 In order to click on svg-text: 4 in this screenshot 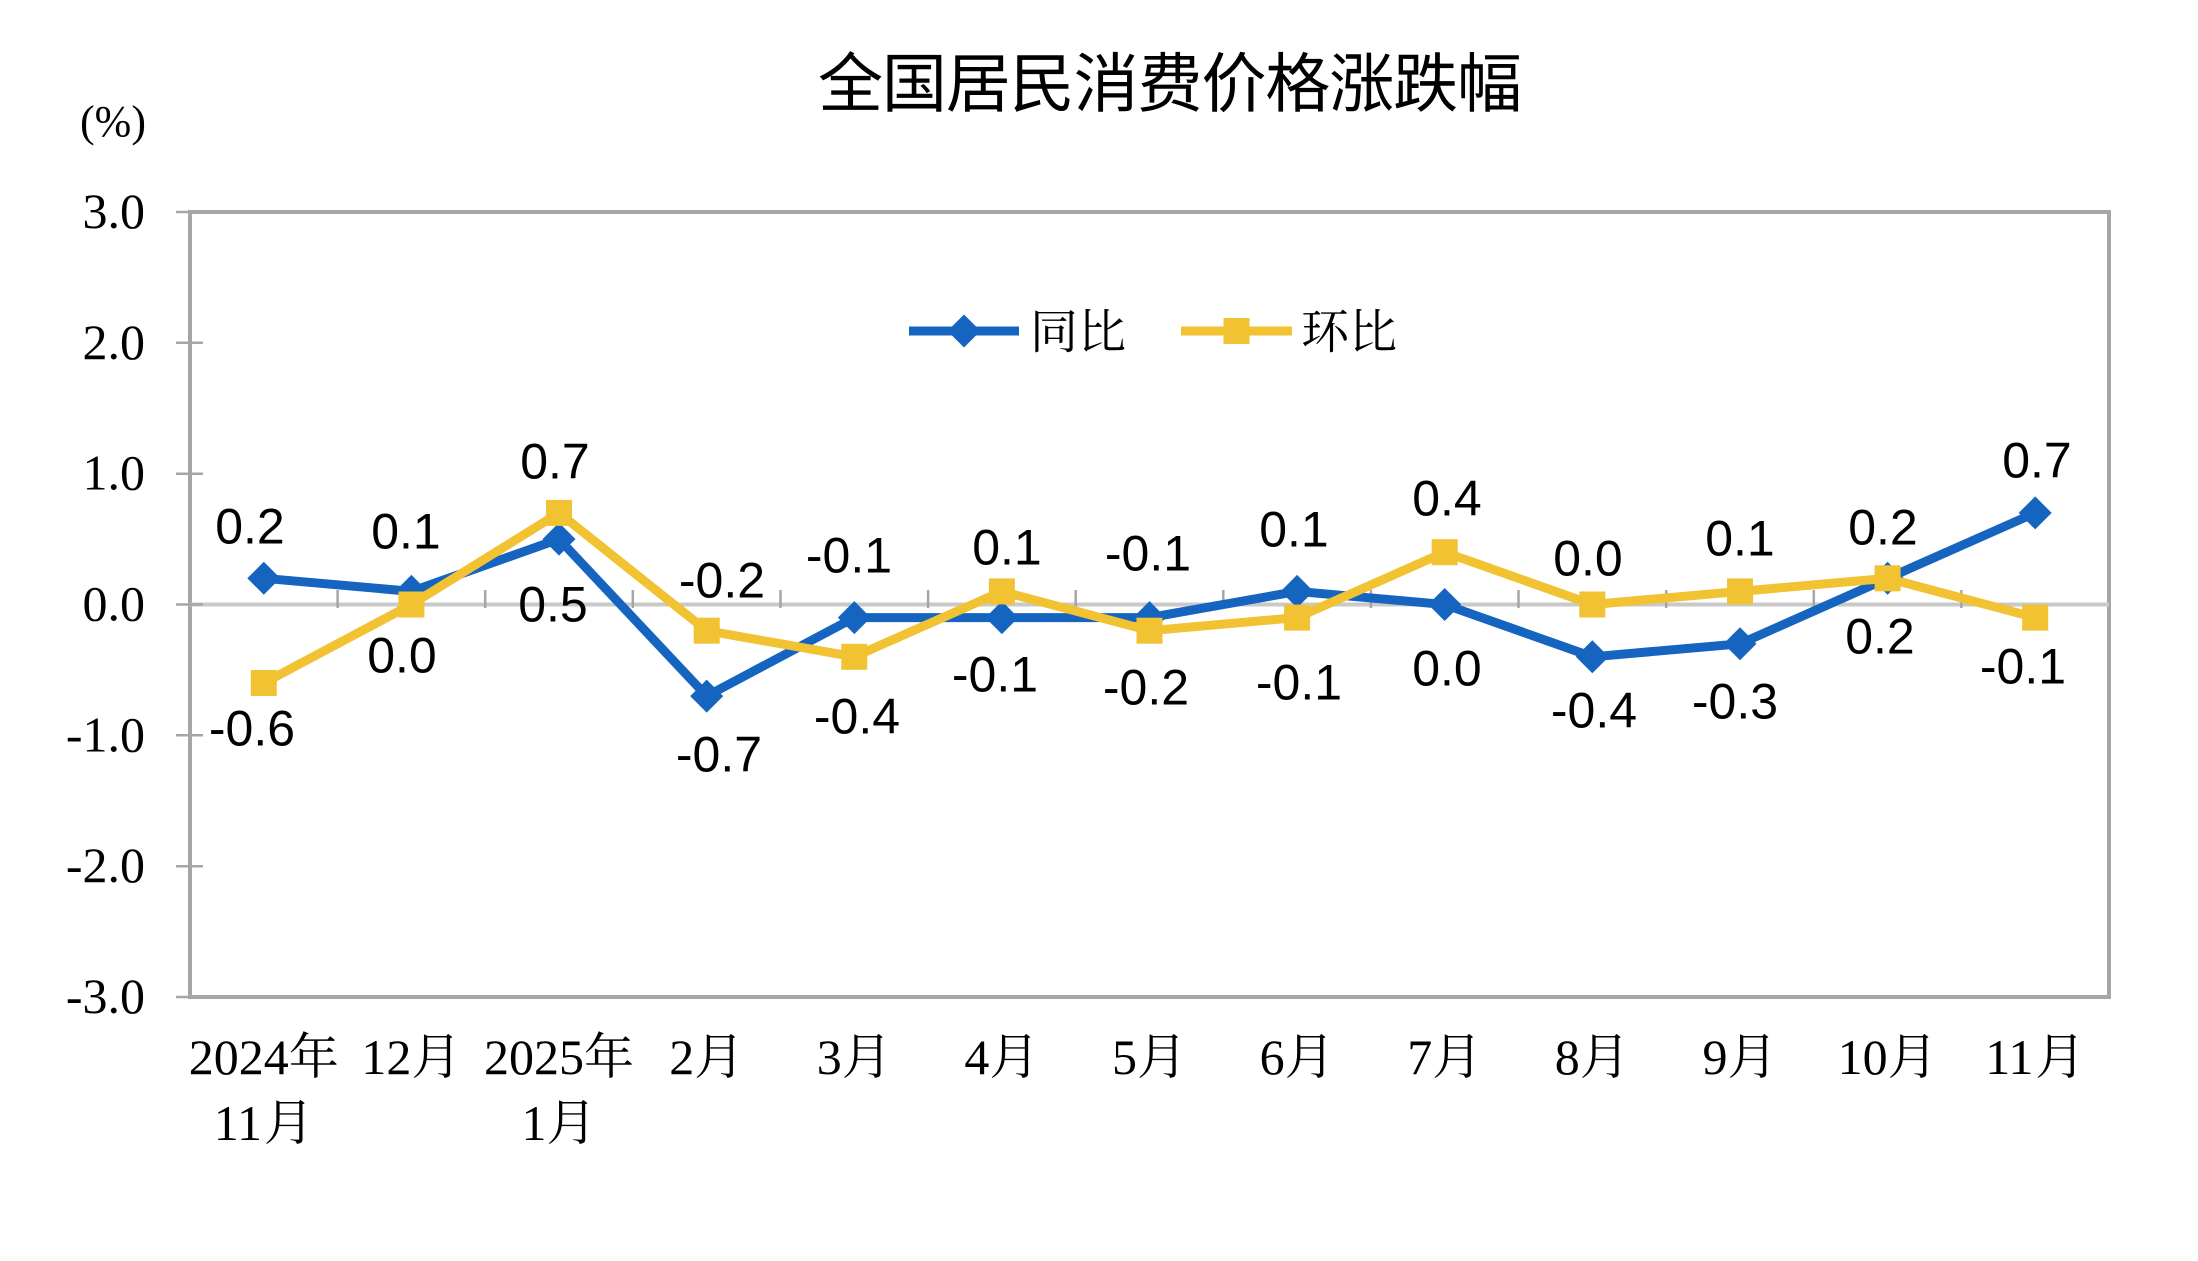, I will do `click(976, 1057)`.